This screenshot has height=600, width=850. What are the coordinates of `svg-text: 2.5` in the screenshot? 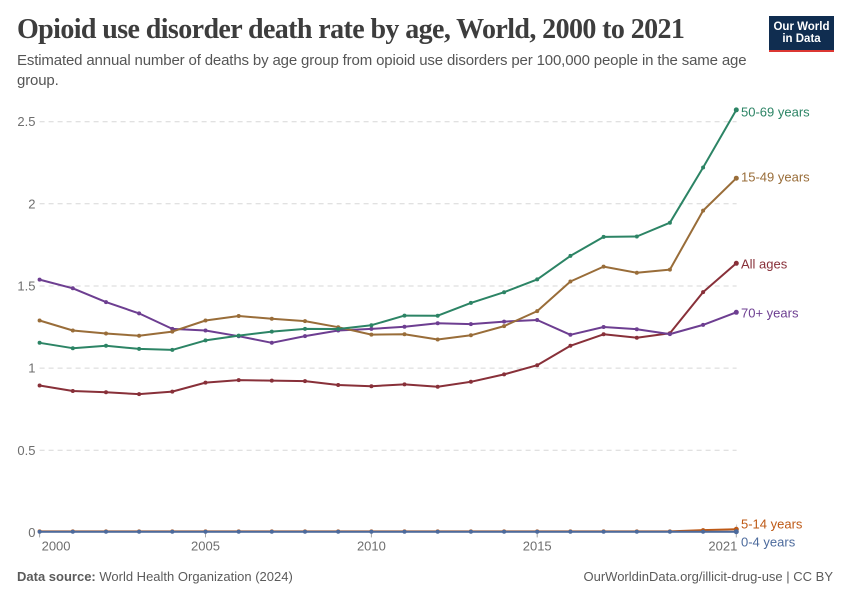 It's located at (26, 121).